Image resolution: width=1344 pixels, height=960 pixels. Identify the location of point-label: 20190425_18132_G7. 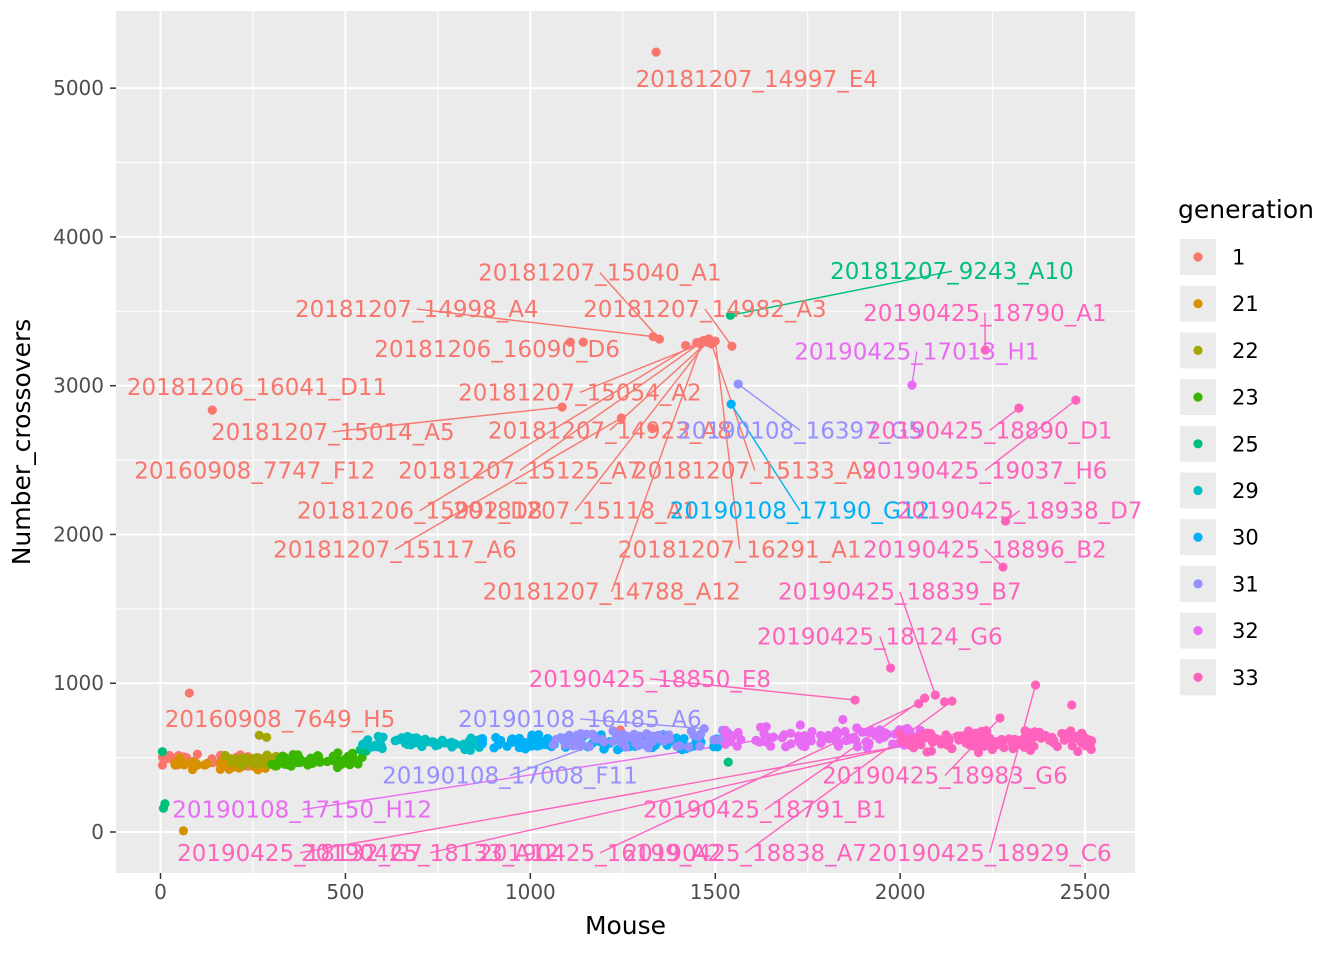
(300, 854).